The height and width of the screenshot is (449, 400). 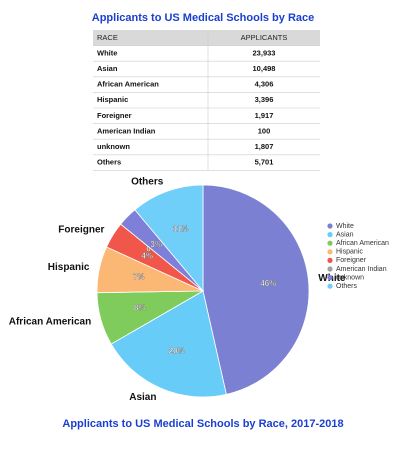 I want to click on table-cell: 3,396, so click(x=264, y=99).